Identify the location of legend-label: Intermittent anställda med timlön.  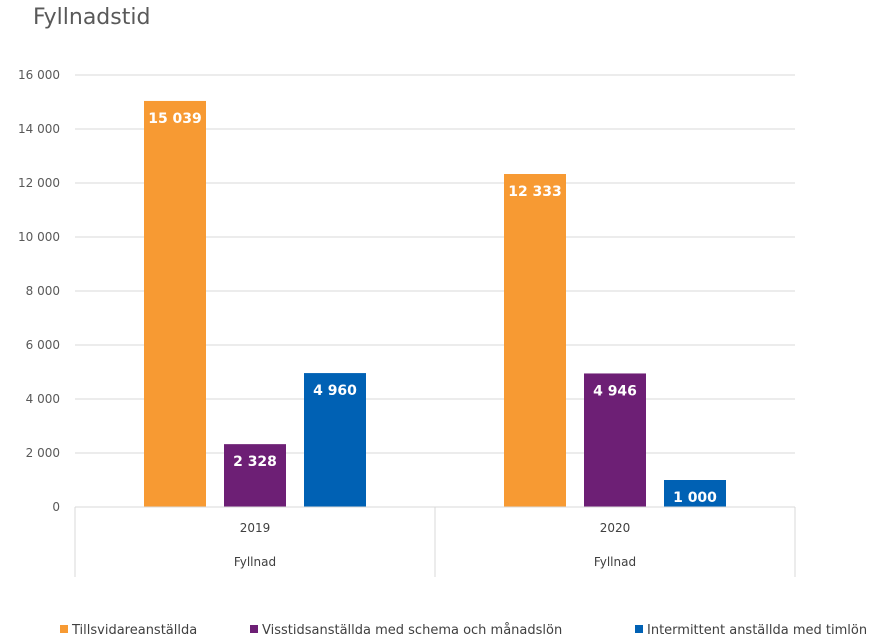
(757, 630).